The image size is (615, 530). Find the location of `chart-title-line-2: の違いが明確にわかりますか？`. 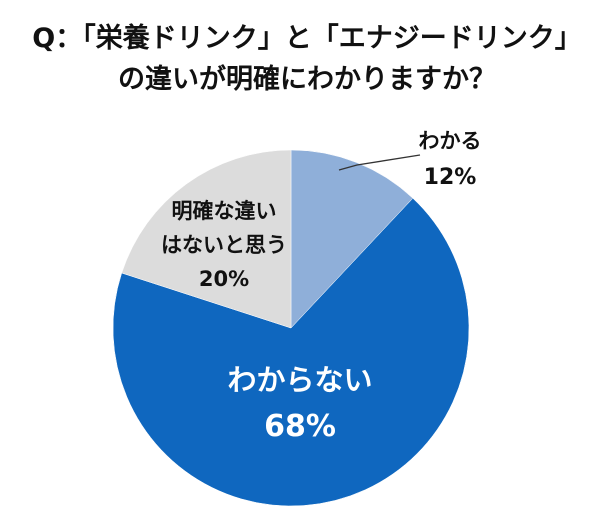

chart-title-line-2: の違いが明確にわかりますか？ is located at coordinates (307, 79).